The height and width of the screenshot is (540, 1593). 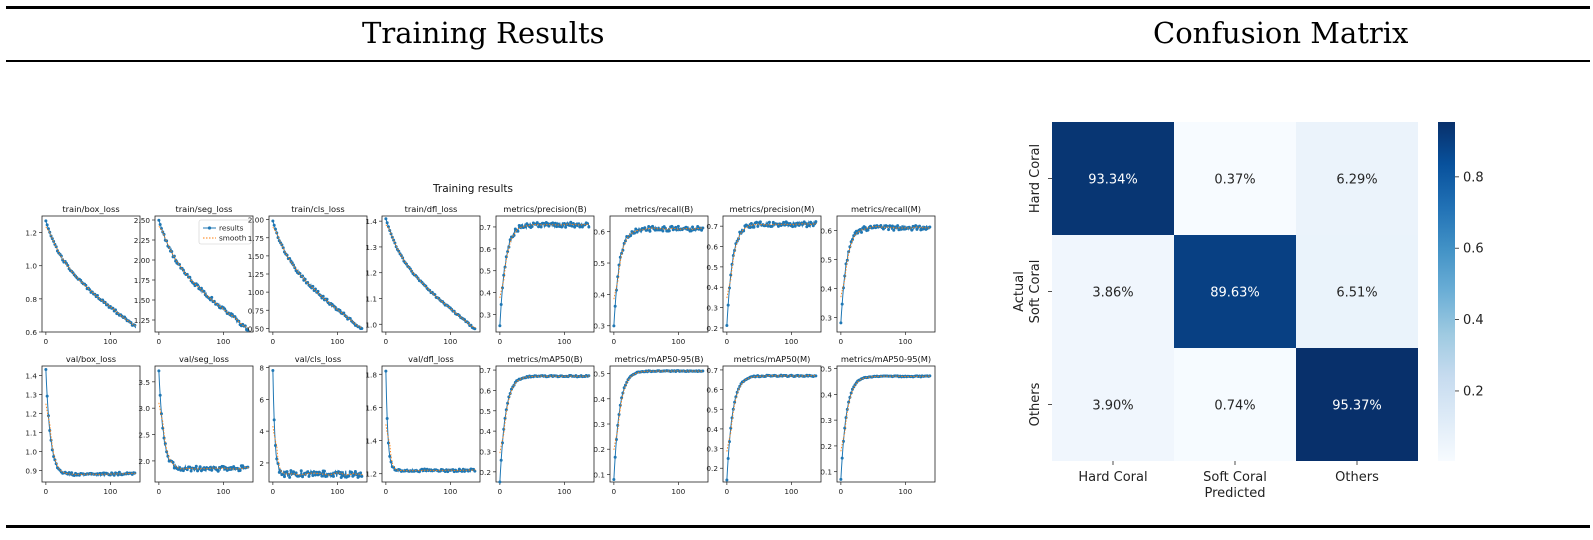 I want to click on y-tick-label: 1.3, so click(x=371, y=247).